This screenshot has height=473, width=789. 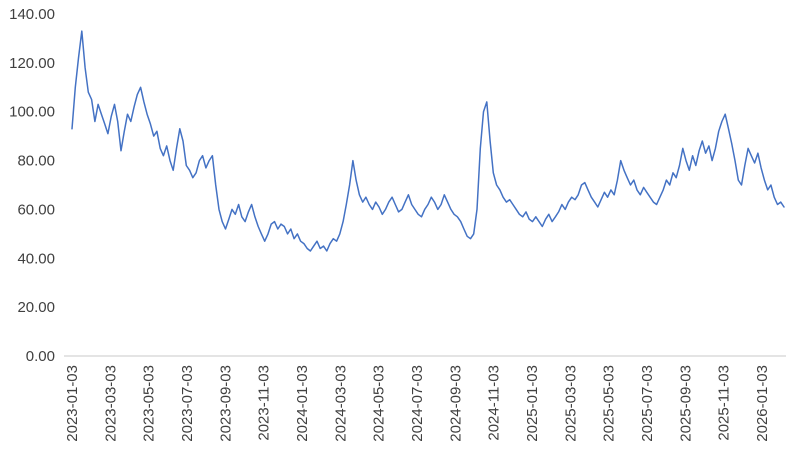 I want to click on y-axis-tick-label: 100.00, so click(x=32, y=112).